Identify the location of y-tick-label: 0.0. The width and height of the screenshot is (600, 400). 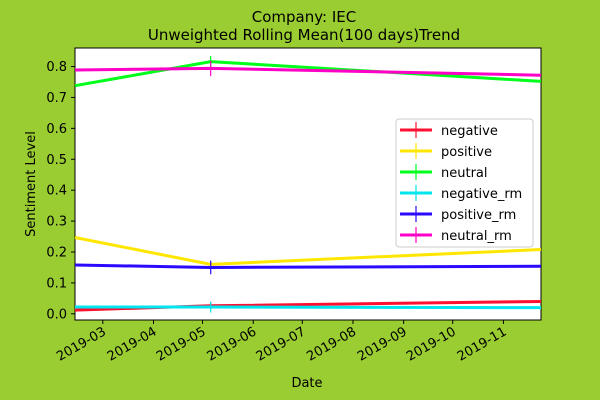
(56, 314).